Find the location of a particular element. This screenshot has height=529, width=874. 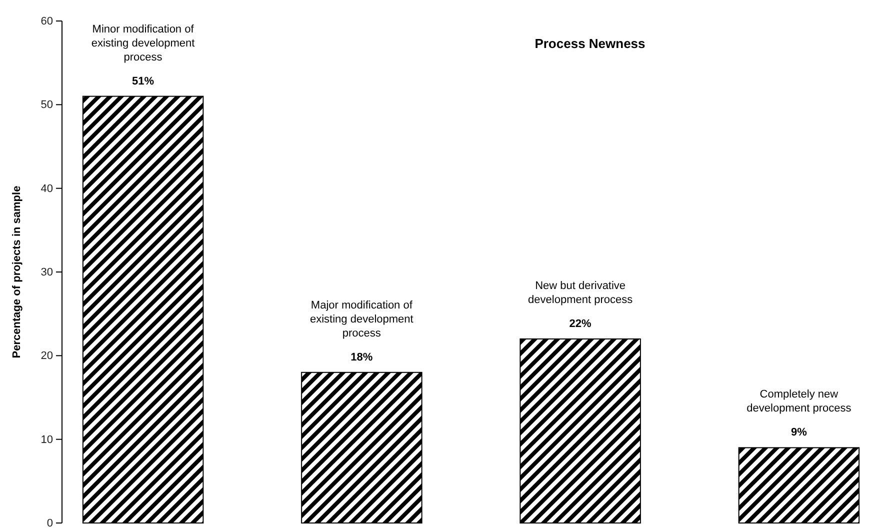

data-label: 22% is located at coordinates (580, 324).